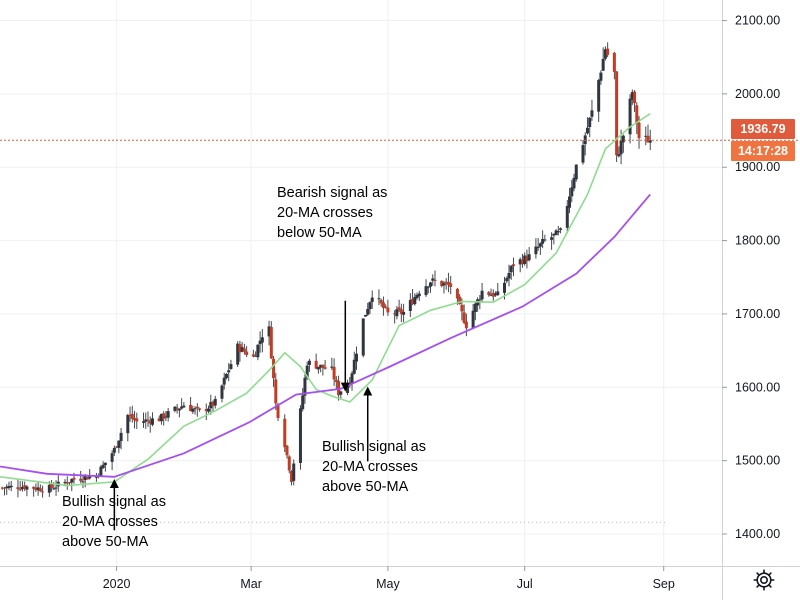 This screenshot has width=800, height=600. Describe the element at coordinates (368, 424) in the screenshot. I see `annotation-arrow` at that location.